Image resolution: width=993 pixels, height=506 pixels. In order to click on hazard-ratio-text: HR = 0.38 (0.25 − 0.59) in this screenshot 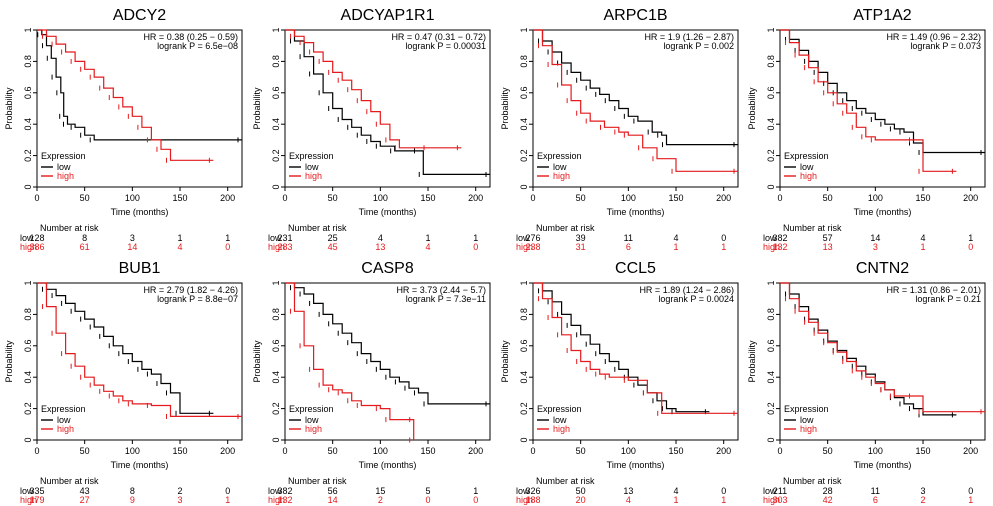, I will do `click(190, 37)`.